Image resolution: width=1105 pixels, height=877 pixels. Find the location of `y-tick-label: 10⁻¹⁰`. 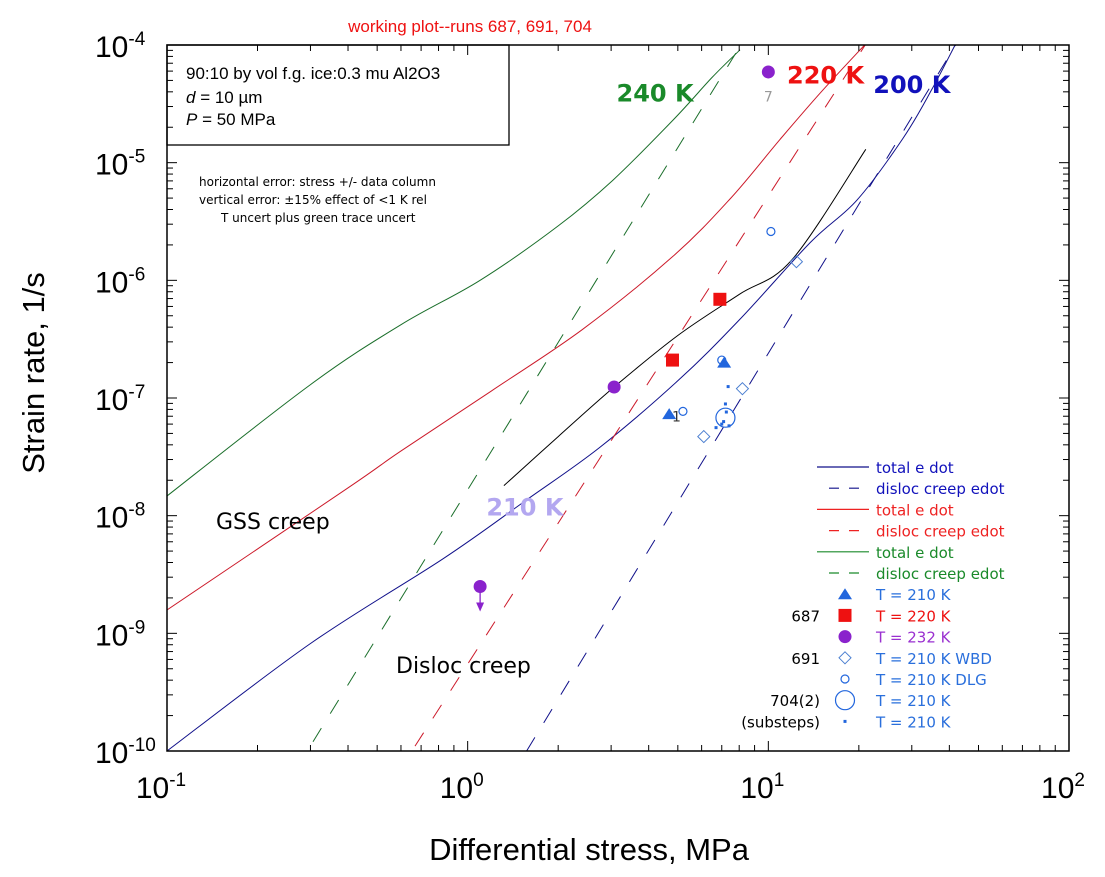

y-tick-label: 10⁻¹⁰ is located at coordinates (125, 752).